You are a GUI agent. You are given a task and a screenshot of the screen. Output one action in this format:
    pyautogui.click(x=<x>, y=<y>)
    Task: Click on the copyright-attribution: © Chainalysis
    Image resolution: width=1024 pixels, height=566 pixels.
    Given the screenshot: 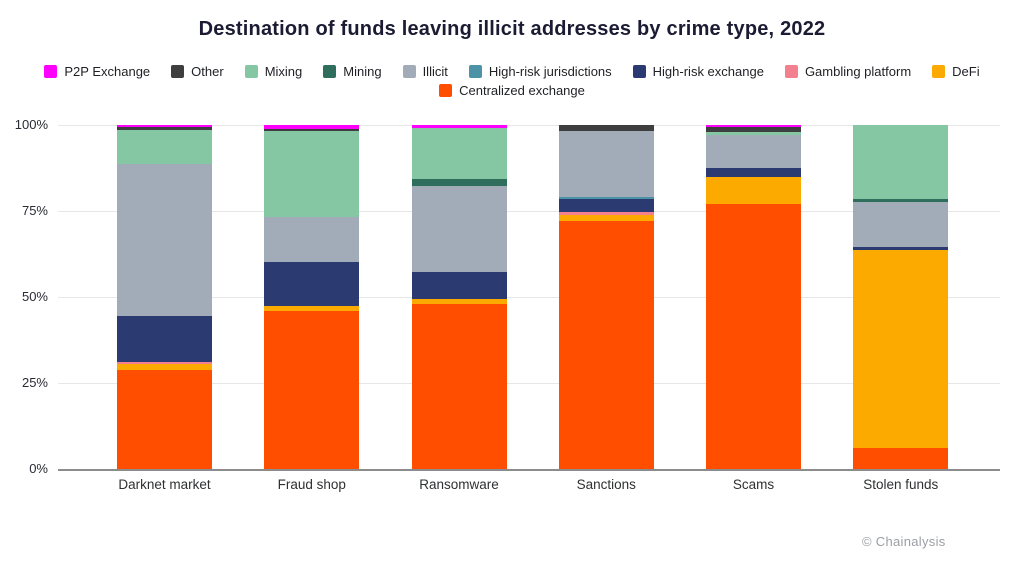 What is the action you would take?
    pyautogui.click(x=904, y=541)
    